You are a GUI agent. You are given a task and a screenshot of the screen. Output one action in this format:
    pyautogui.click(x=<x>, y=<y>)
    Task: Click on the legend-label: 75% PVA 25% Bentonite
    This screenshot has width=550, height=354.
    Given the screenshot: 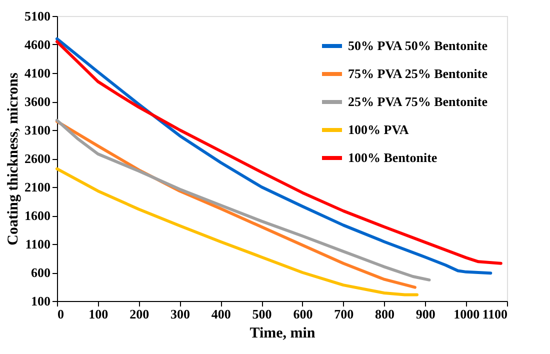 What is the action you would take?
    pyautogui.click(x=418, y=73)
    